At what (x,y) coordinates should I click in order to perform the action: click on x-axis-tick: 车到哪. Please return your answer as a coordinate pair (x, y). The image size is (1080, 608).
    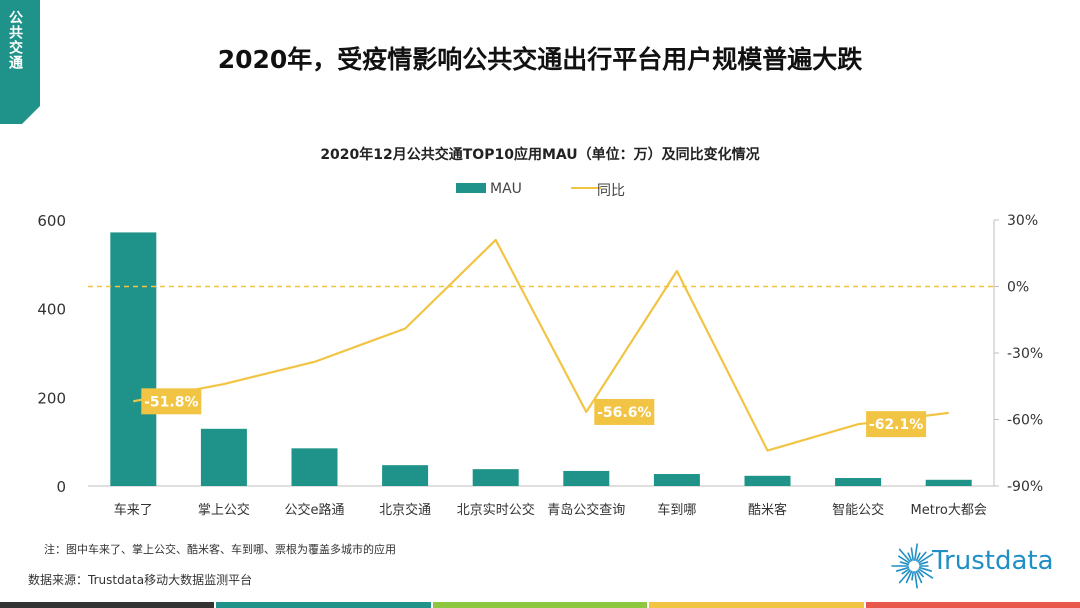
    Looking at the image, I should click on (676, 510).